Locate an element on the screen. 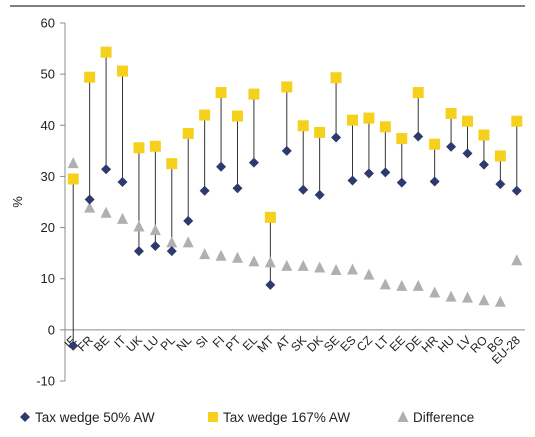 This screenshot has height=437, width=535. x-category-label: CZ is located at coordinates (364, 343).